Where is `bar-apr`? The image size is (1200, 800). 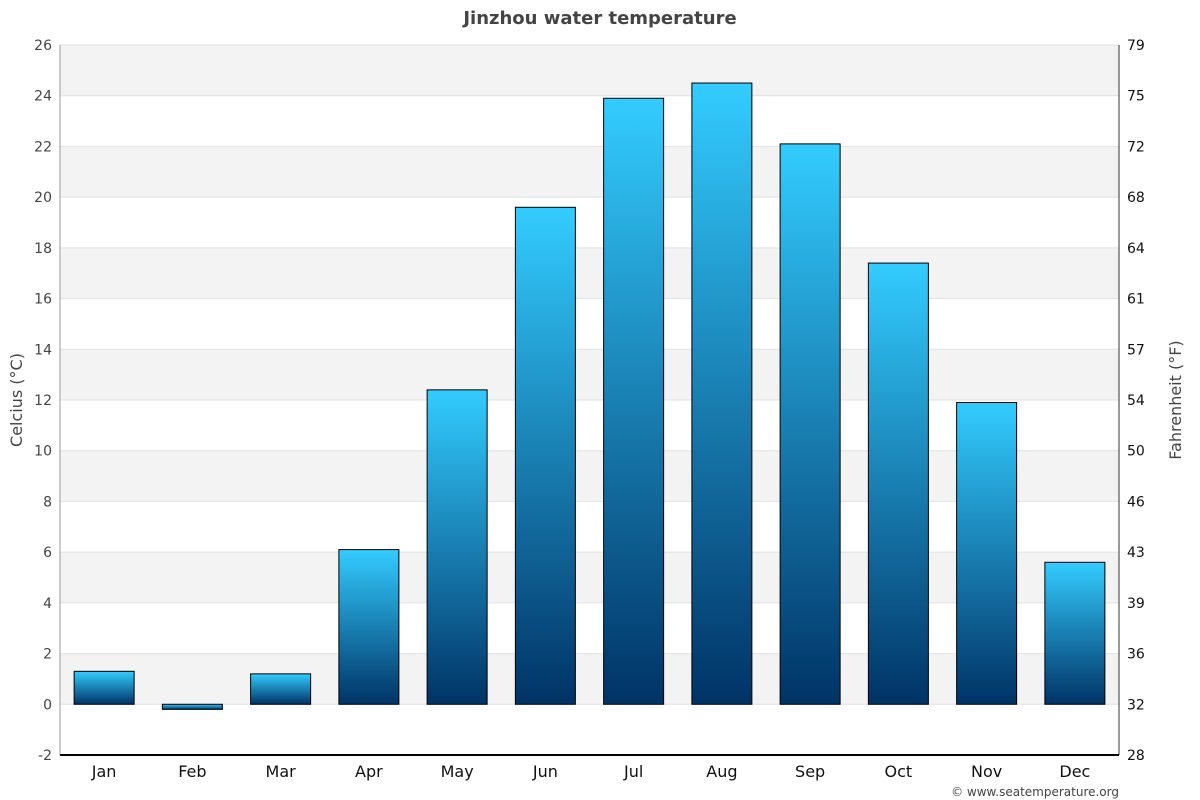
bar-apr is located at coordinates (369, 627).